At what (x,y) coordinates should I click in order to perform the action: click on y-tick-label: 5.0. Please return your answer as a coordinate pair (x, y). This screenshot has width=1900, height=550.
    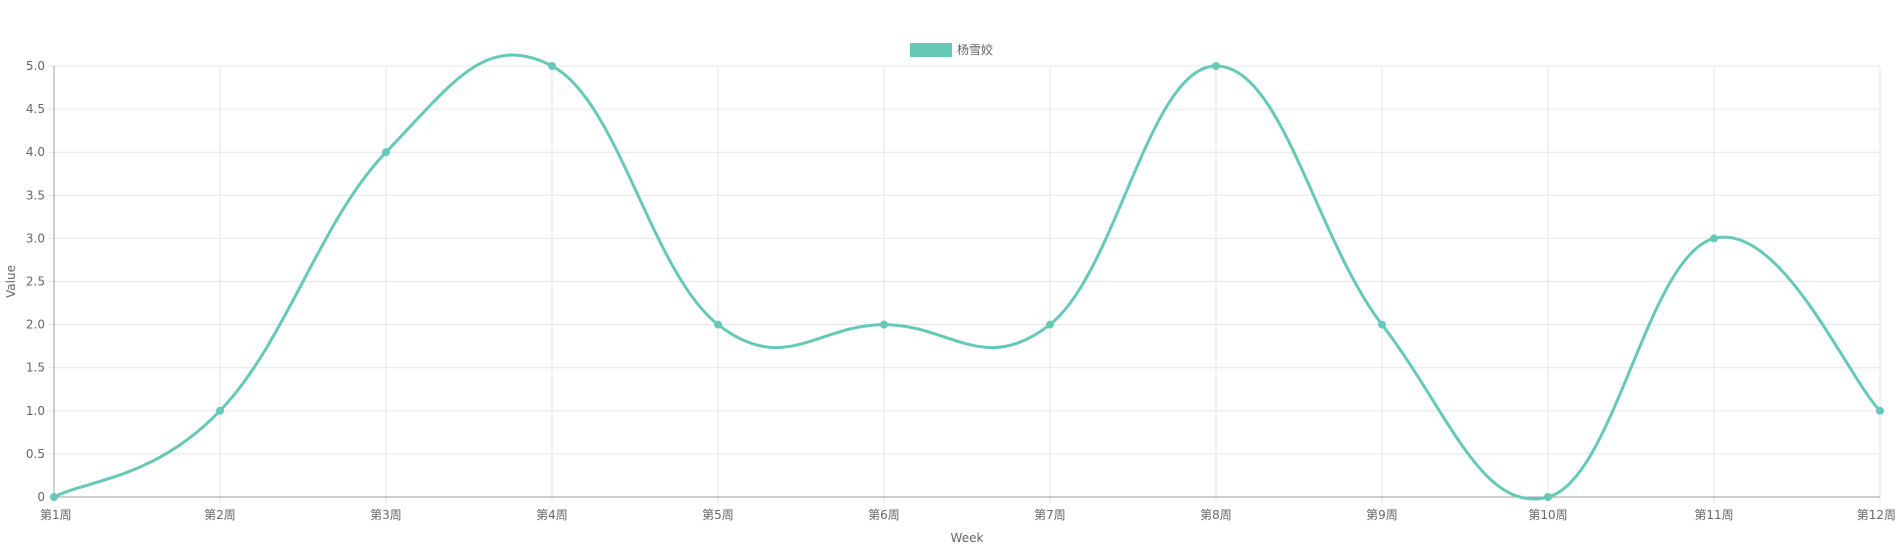
    Looking at the image, I should click on (35, 66).